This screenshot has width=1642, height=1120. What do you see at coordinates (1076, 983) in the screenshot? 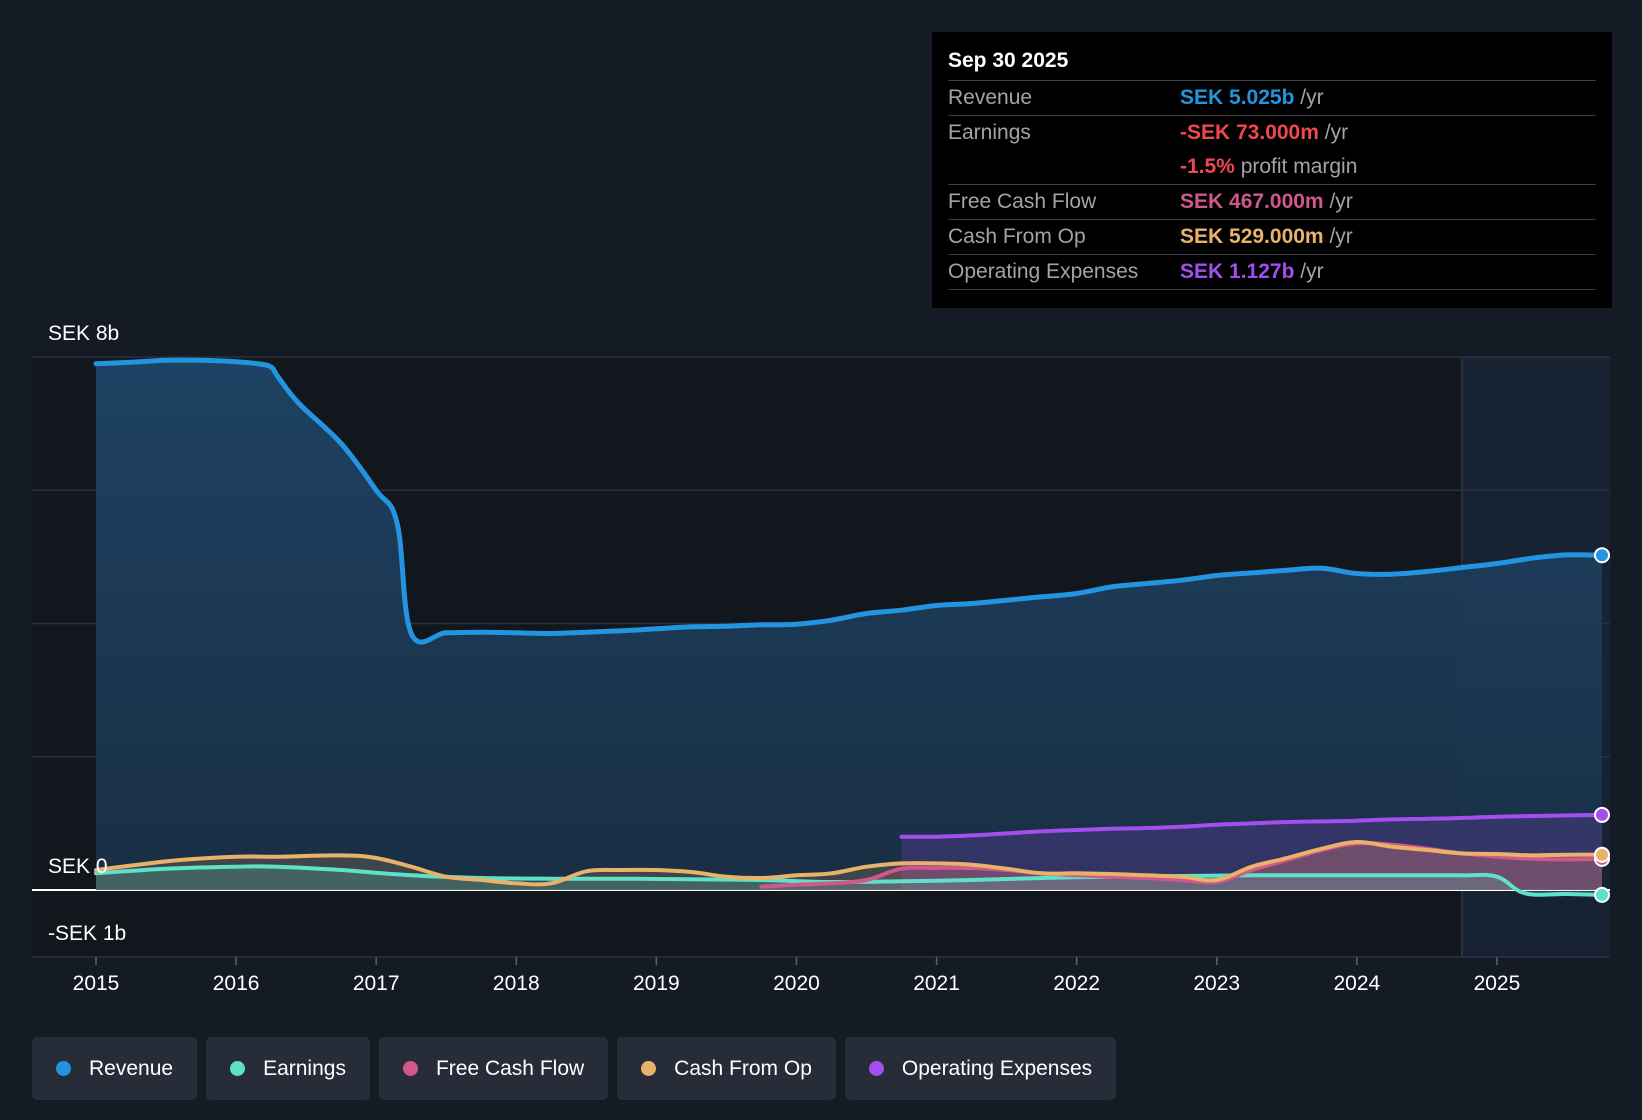
I see `x-tick-label: 2022` at bounding box center [1076, 983].